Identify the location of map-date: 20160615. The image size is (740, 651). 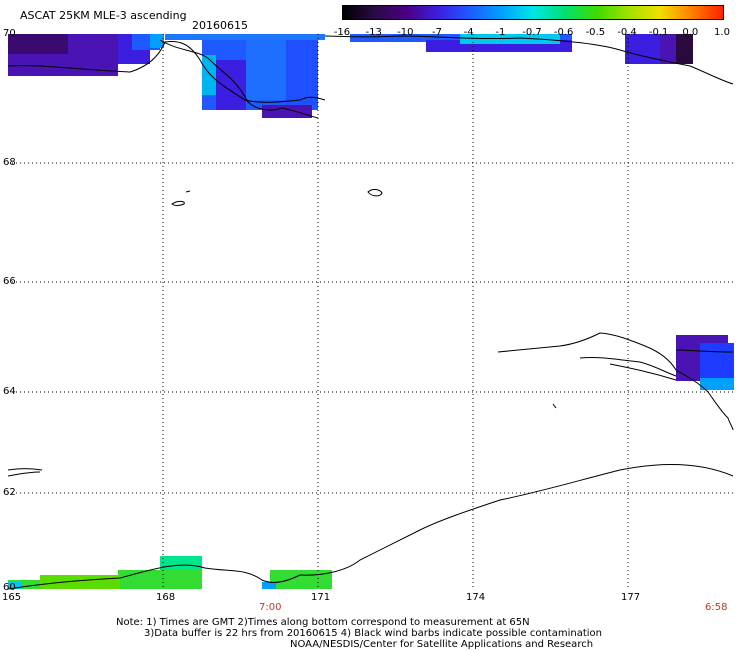
(220, 25).